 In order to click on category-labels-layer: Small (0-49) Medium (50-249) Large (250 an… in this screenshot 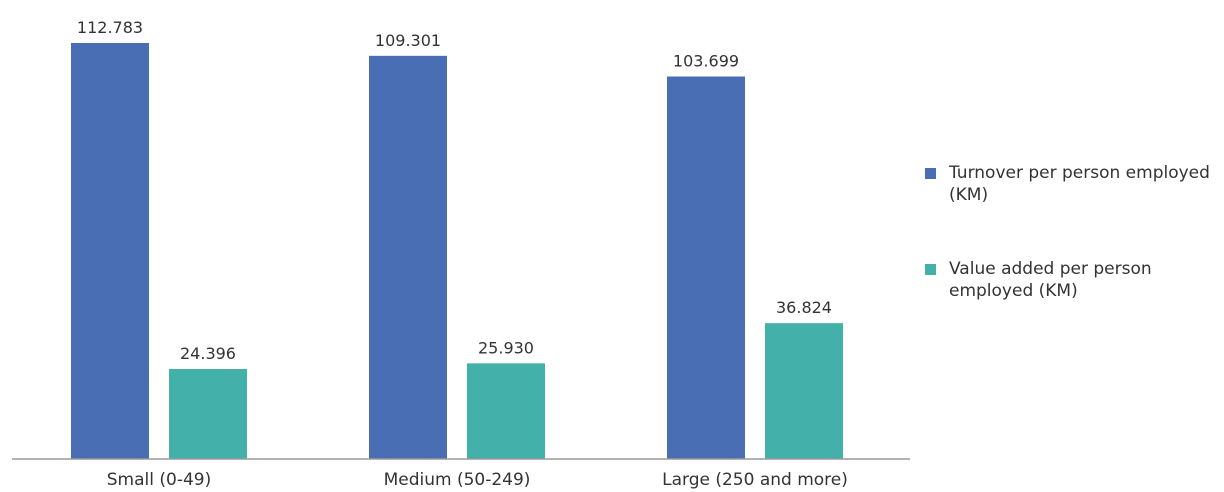, I will do `click(477, 480)`.